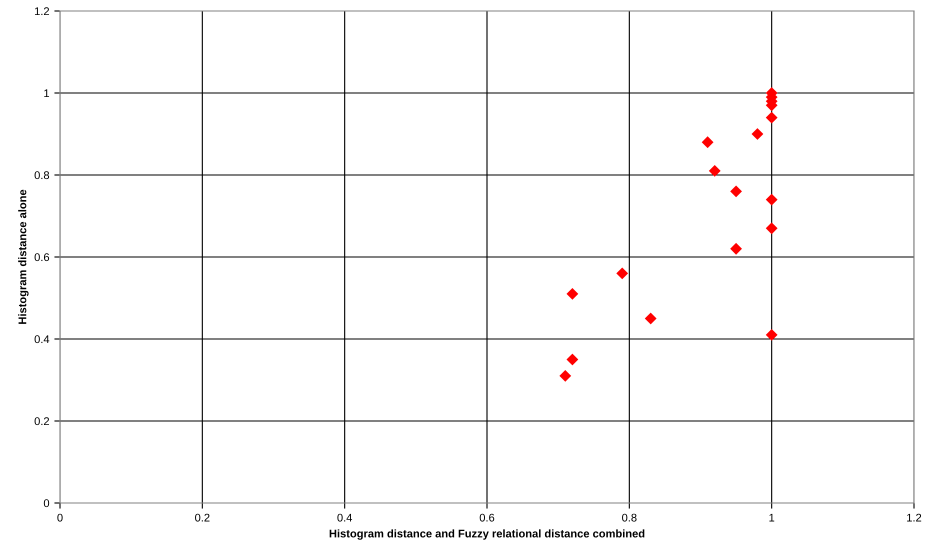 This screenshot has width=930, height=558. I want to click on y-tick-label: 0.4, so click(42, 339).